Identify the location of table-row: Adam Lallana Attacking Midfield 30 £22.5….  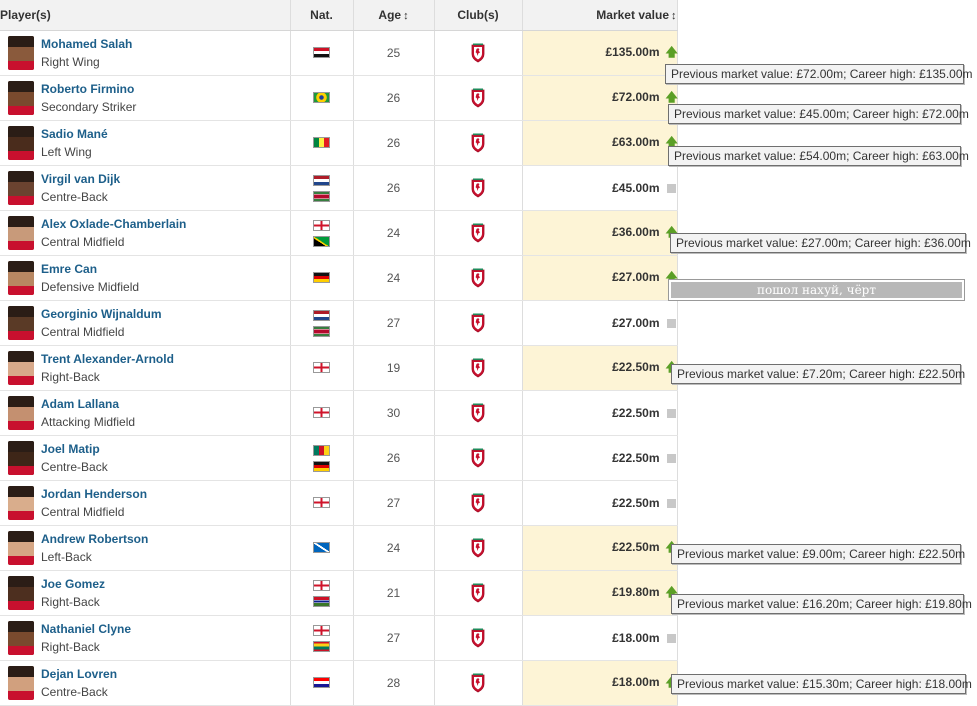
(339, 413).